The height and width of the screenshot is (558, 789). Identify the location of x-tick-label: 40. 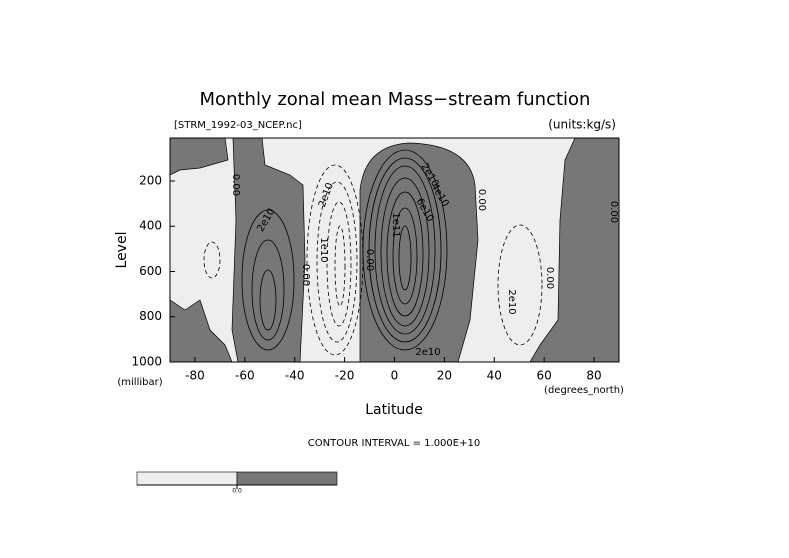
(494, 376).